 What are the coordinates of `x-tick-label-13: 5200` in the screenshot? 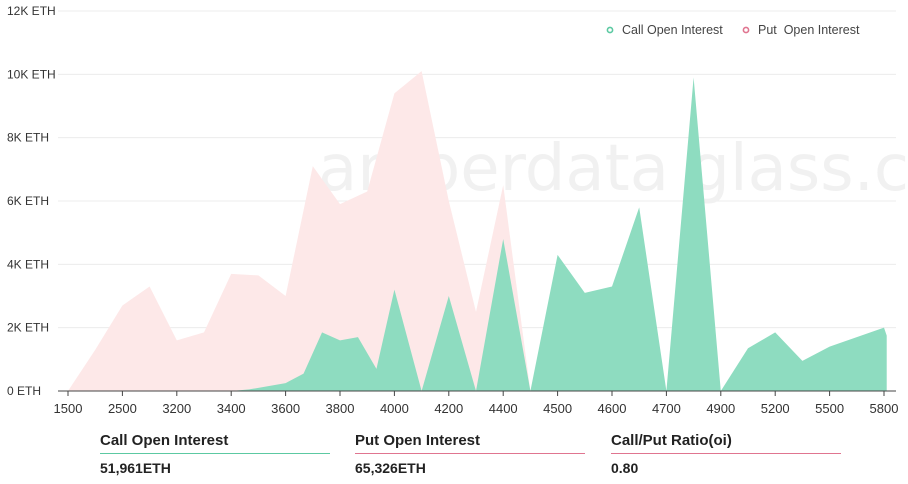 It's located at (775, 408).